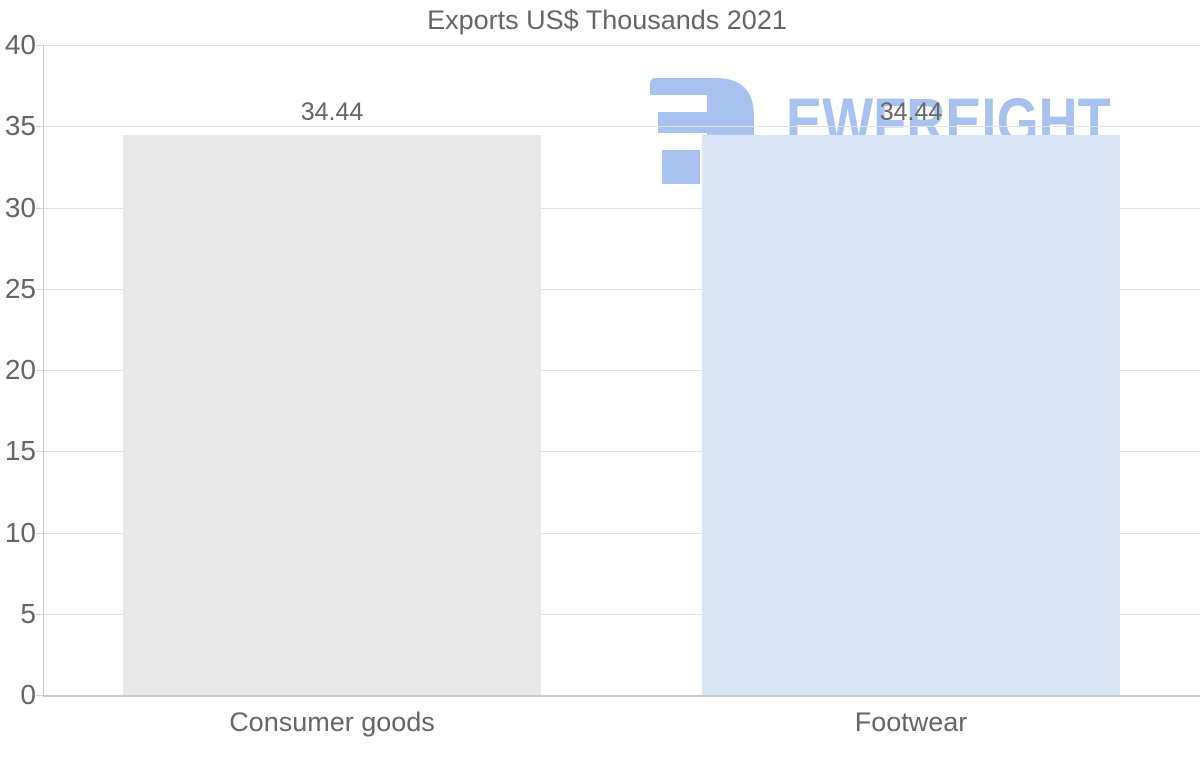  I want to click on category-label-consumer-goods: Consumer goods, so click(332, 722).